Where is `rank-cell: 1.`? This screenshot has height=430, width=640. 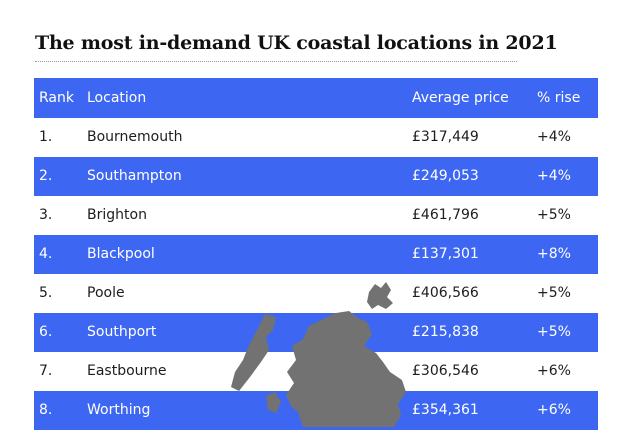 rank-cell: 1. is located at coordinates (46, 137).